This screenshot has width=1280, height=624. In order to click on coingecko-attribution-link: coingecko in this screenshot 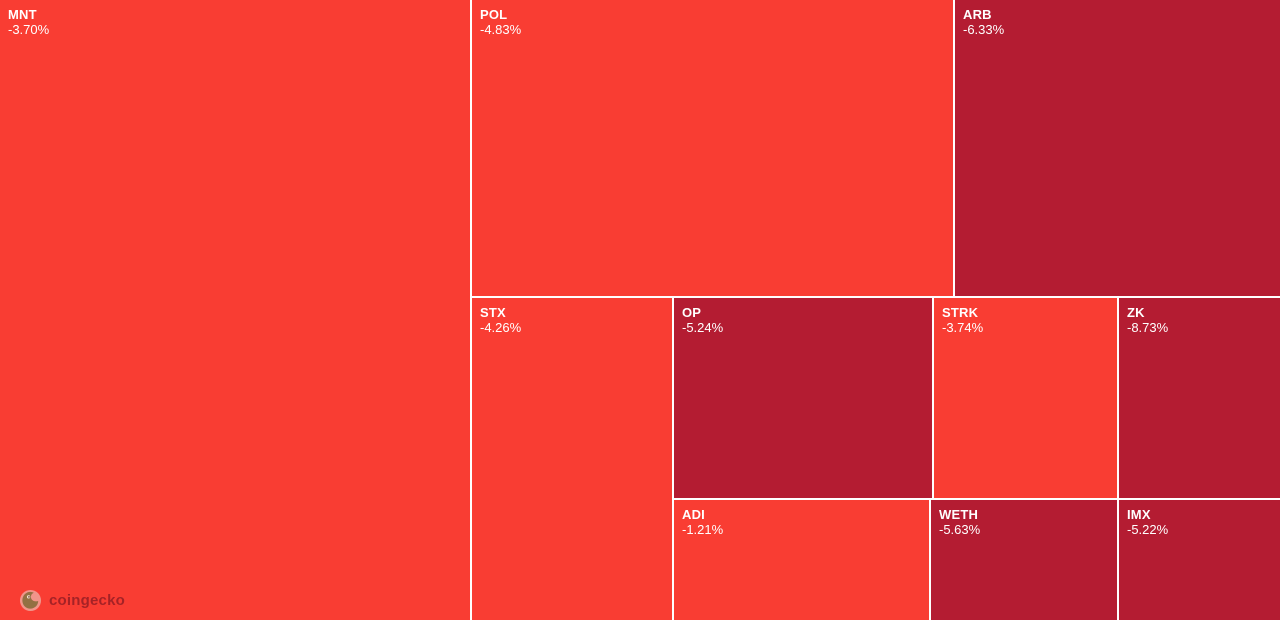, I will do `click(72, 600)`.